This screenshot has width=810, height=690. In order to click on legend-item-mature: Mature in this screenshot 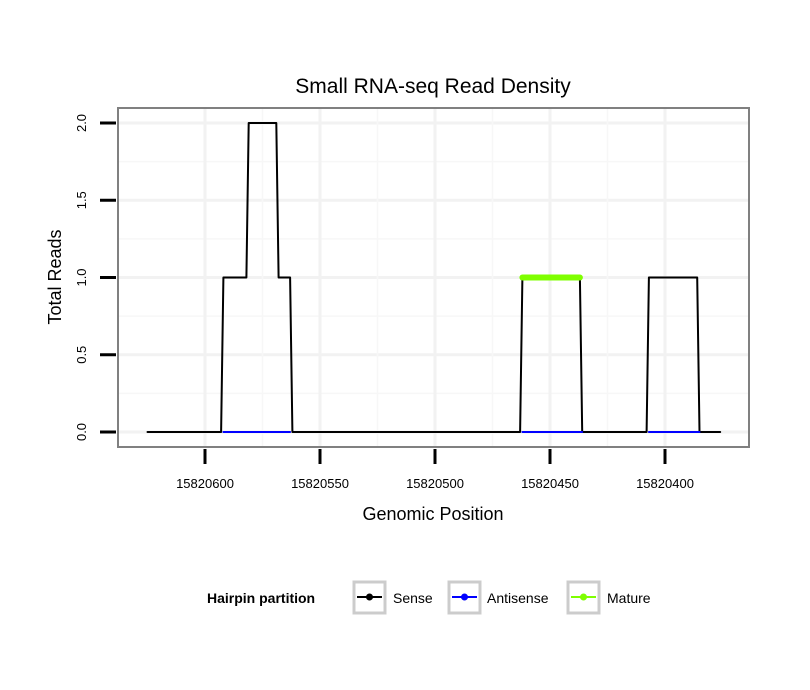, I will do `click(608, 597)`.